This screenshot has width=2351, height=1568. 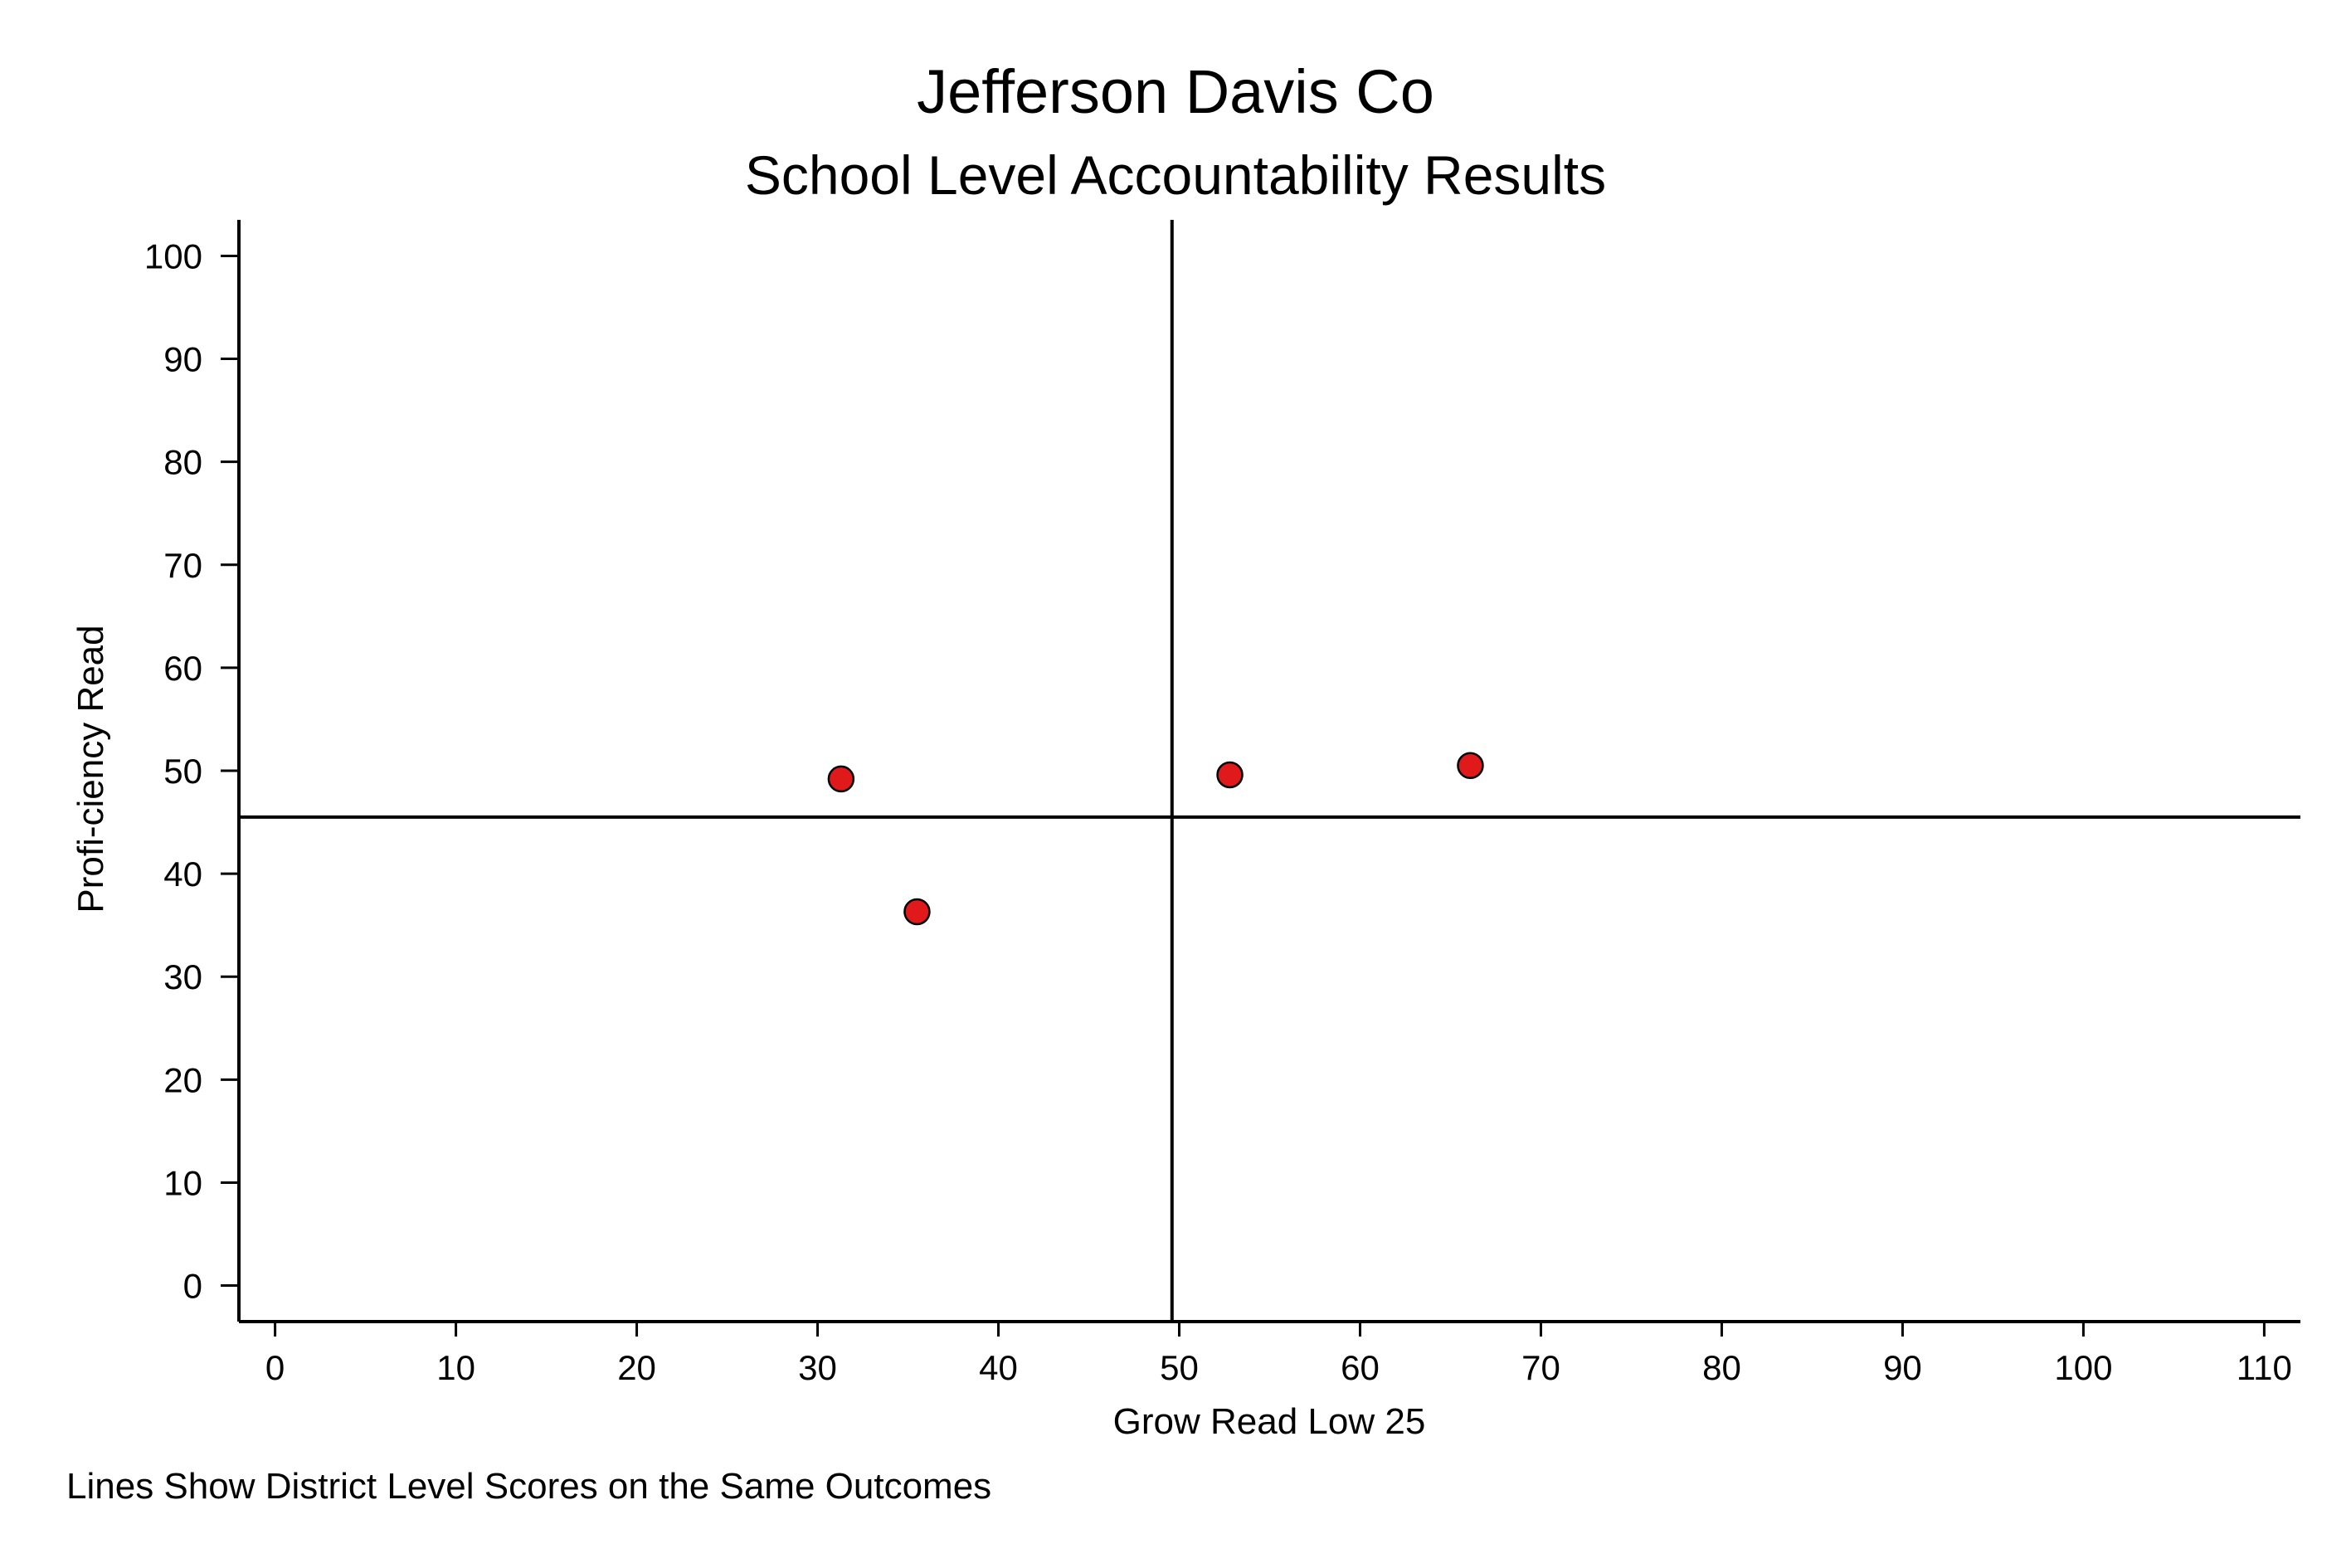 What do you see at coordinates (182, 1079) in the screenshot?
I see `y-tick-label: 20` at bounding box center [182, 1079].